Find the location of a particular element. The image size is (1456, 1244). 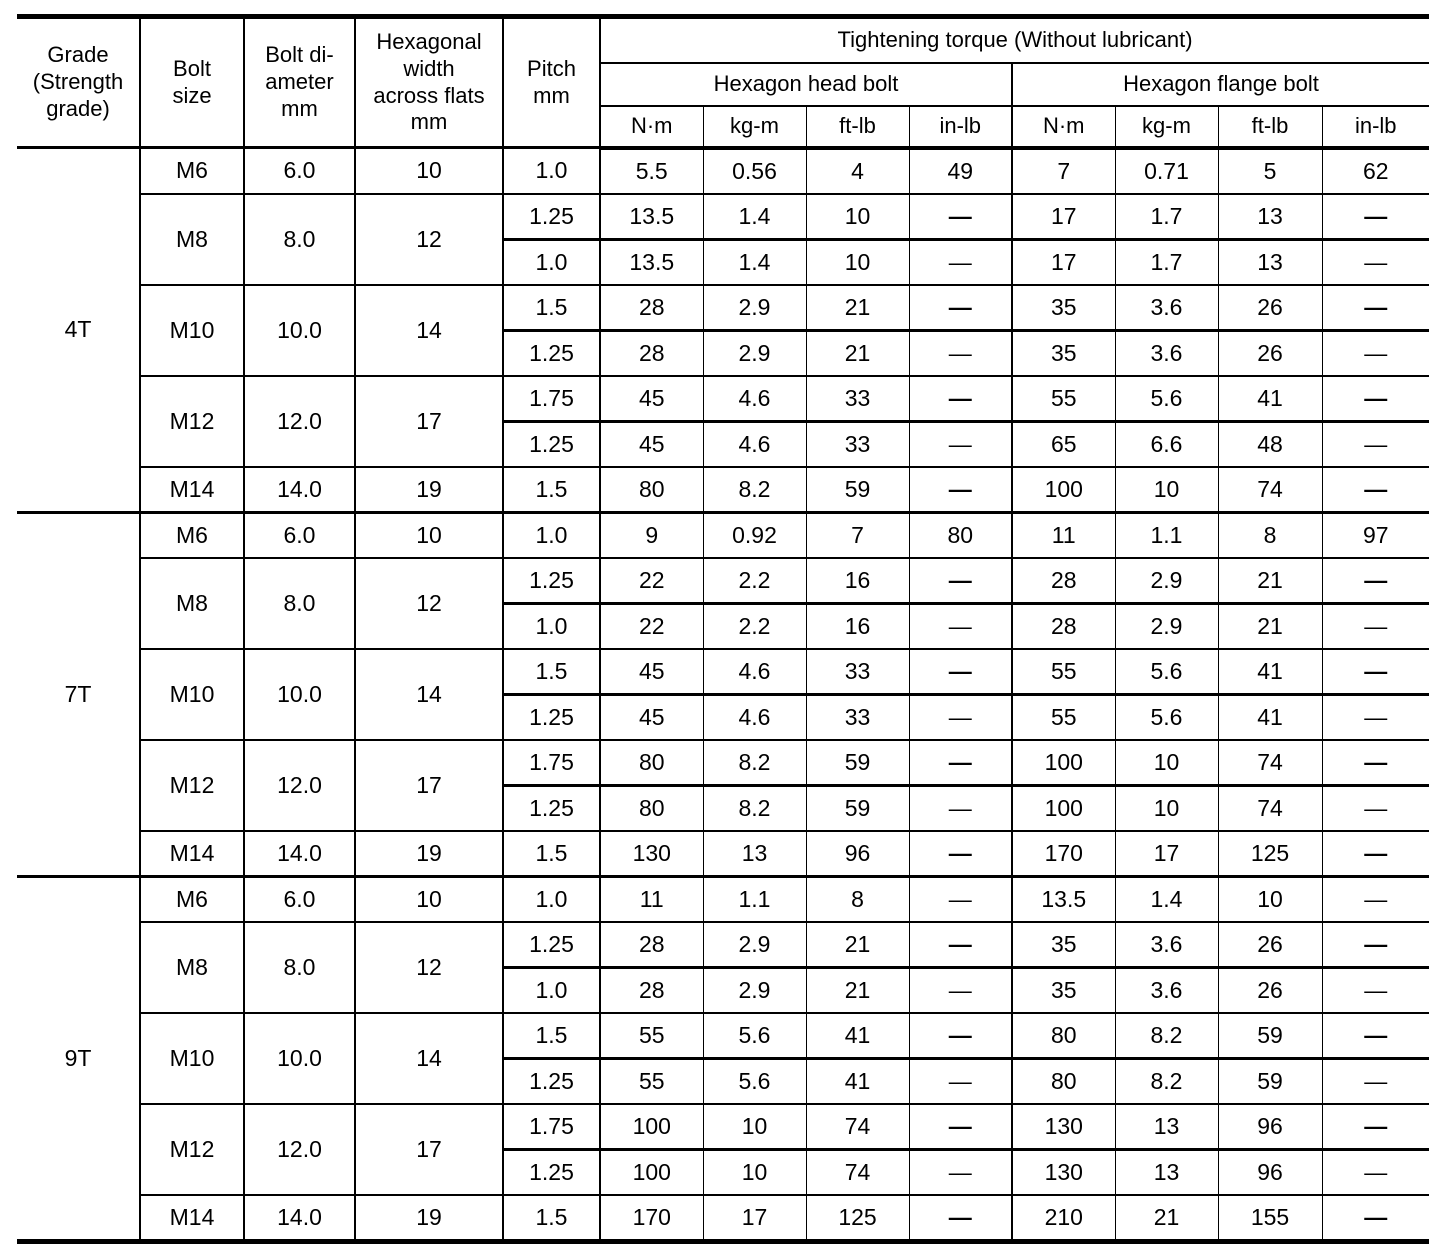

torque-value-cell: 28 is located at coordinates (1063, 625).